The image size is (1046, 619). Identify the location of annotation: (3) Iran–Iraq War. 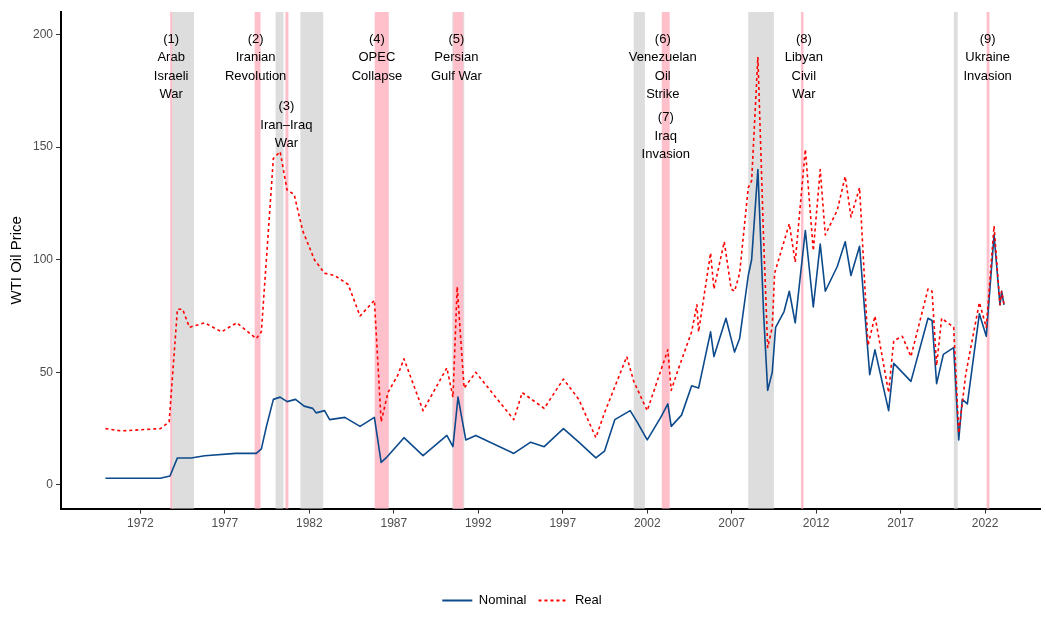
(286, 124).